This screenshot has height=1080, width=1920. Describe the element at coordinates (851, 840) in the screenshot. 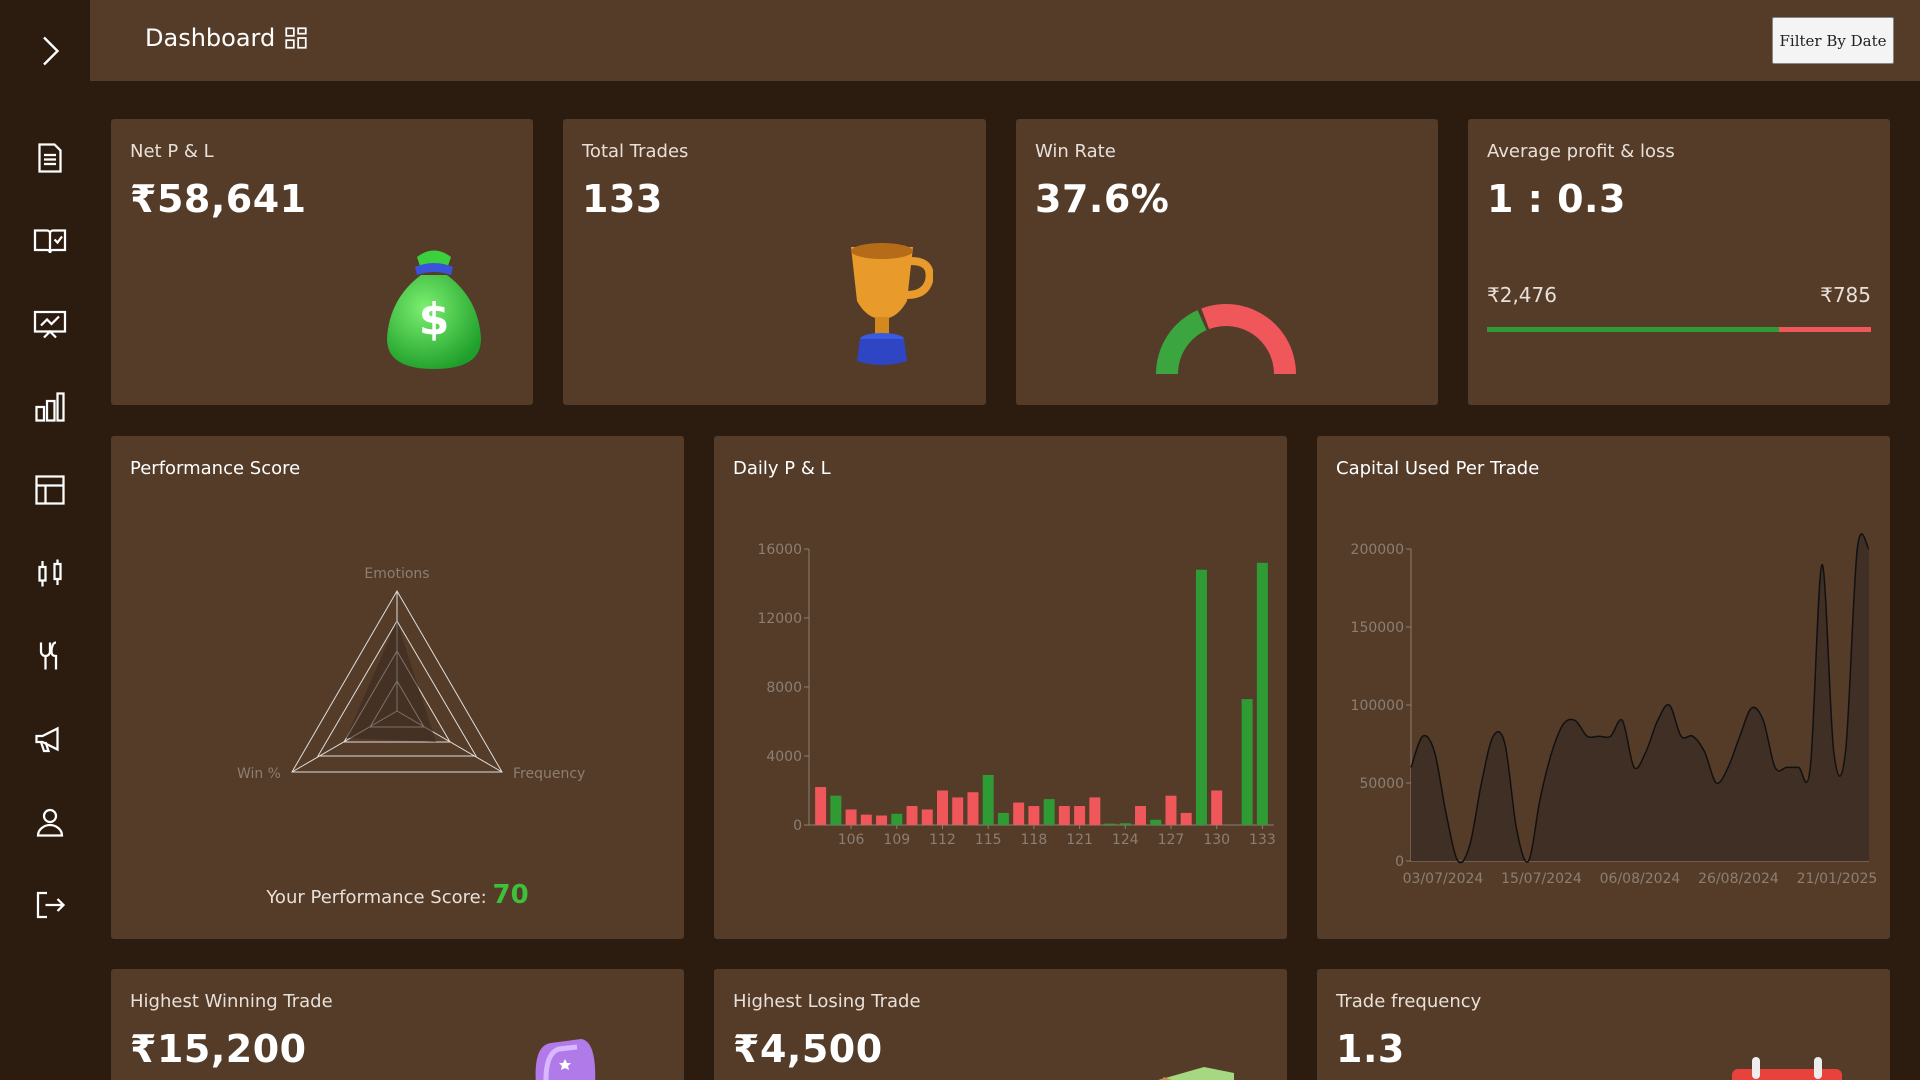

I see `daily-x-tick-label: 106` at that location.